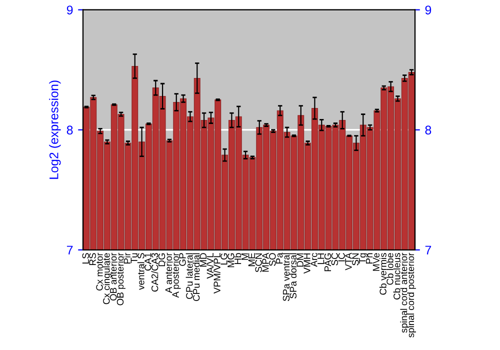 Image resolution: width=500 pixels, height=350 pixels. Describe the element at coordinates (307, 263) in the screenshot. I see `x-tick-label: VMH` at that location.